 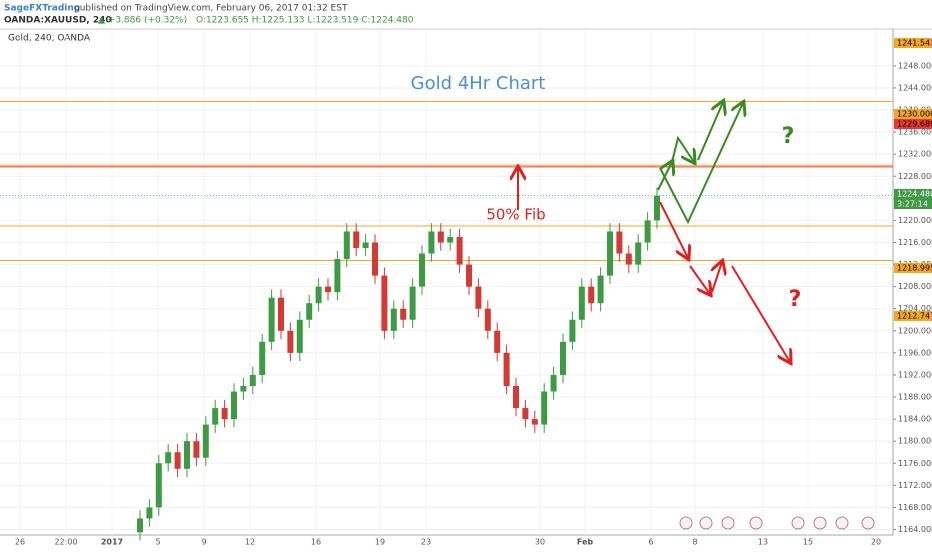 I want to click on x-tick-label: Feb, so click(x=585, y=542).